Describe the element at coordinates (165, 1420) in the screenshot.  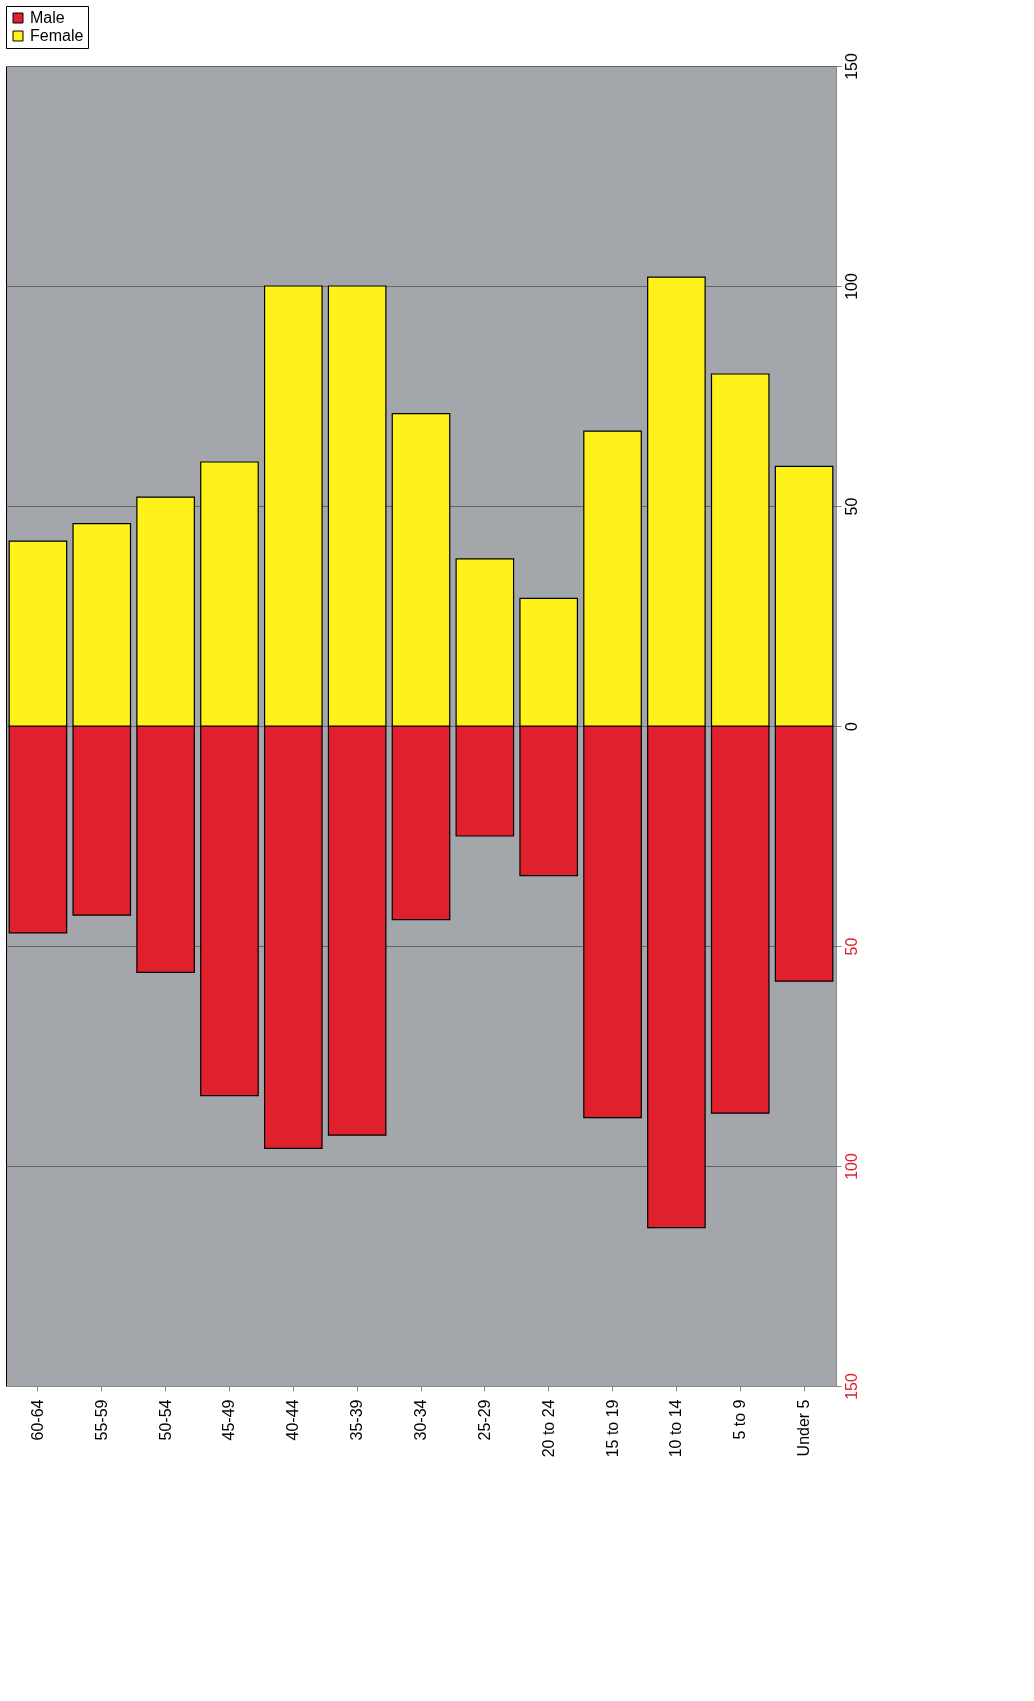
I see `x-tick-label: 50-54` at that location.